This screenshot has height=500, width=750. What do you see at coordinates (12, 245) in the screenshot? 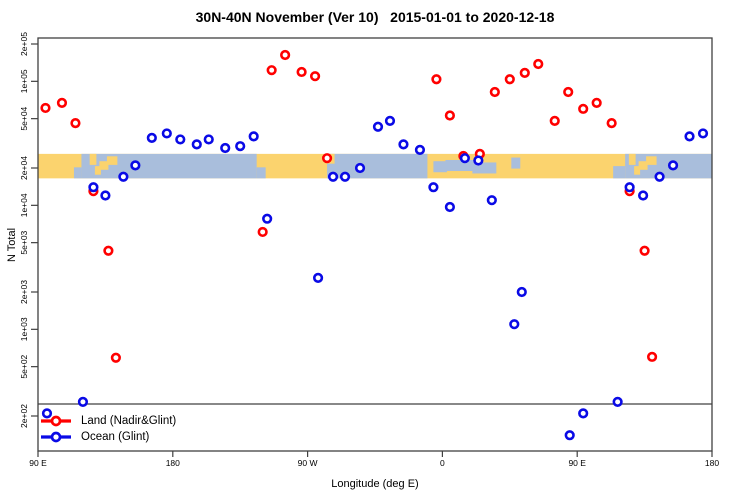
I see `y-axis-label: N Total` at bounding box center [12, 245].